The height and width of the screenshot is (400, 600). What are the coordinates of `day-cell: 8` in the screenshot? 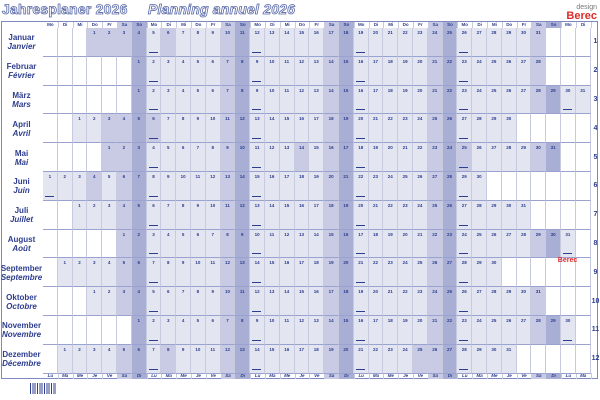 It's located at (213, 157).